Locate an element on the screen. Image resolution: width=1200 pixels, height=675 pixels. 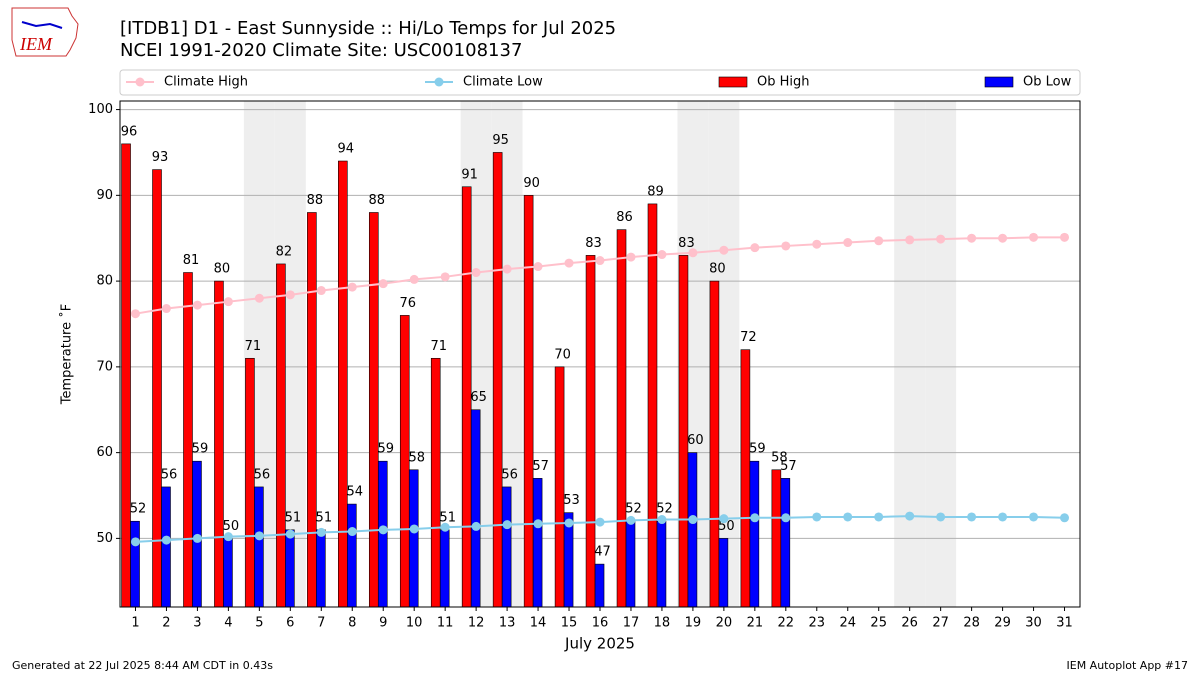
legend-label: Ob Low is located at coordinates (1047, 82).